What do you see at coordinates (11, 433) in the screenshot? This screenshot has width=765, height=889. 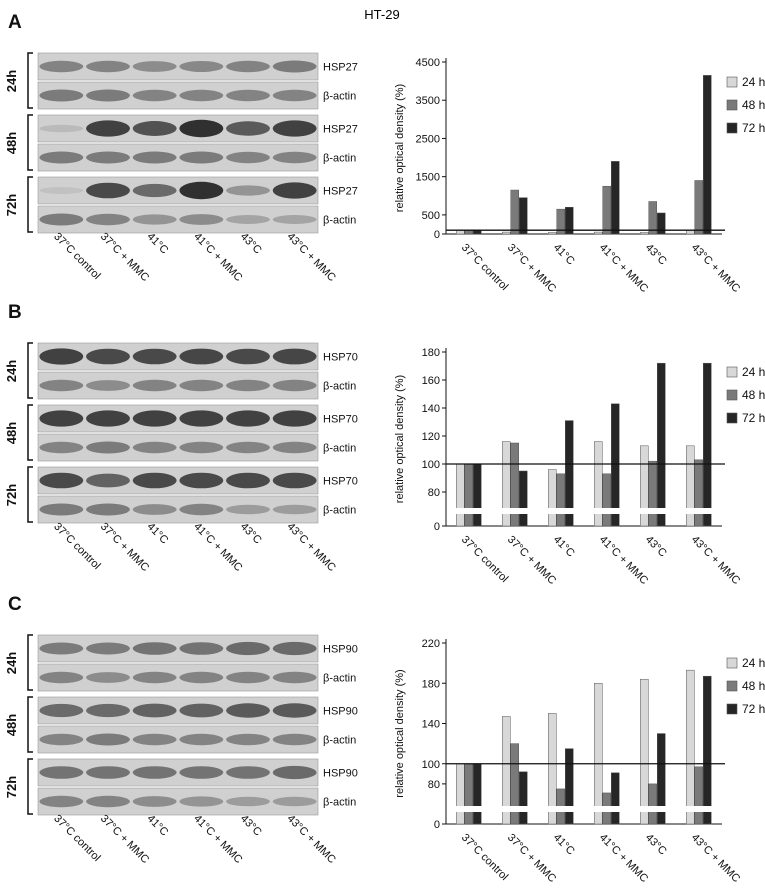 I see `time-label: 48h` at bounding box center [11, 433].